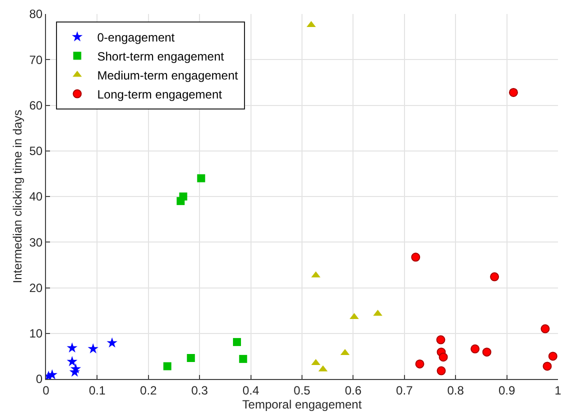 The image size is (572, 413). I want to click on y-tick-label: 50, so click(36, 151).